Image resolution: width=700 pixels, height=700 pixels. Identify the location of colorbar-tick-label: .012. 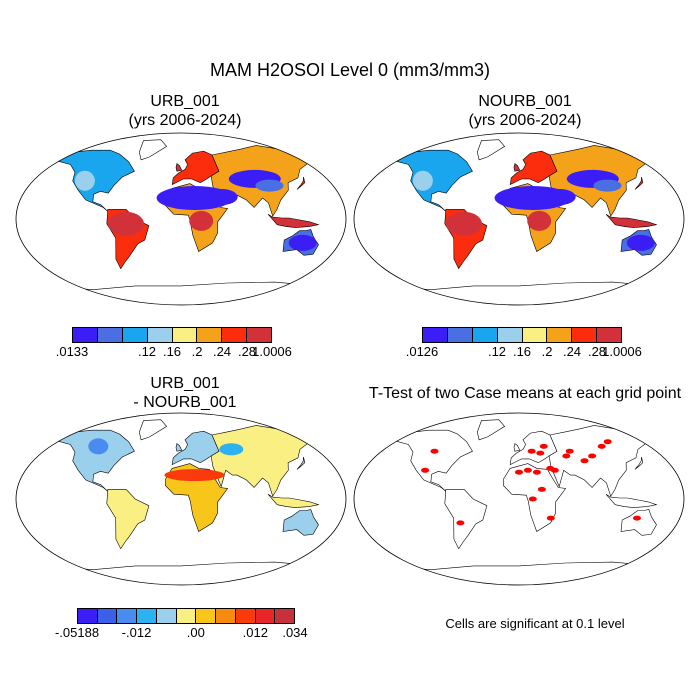
(255, 632).